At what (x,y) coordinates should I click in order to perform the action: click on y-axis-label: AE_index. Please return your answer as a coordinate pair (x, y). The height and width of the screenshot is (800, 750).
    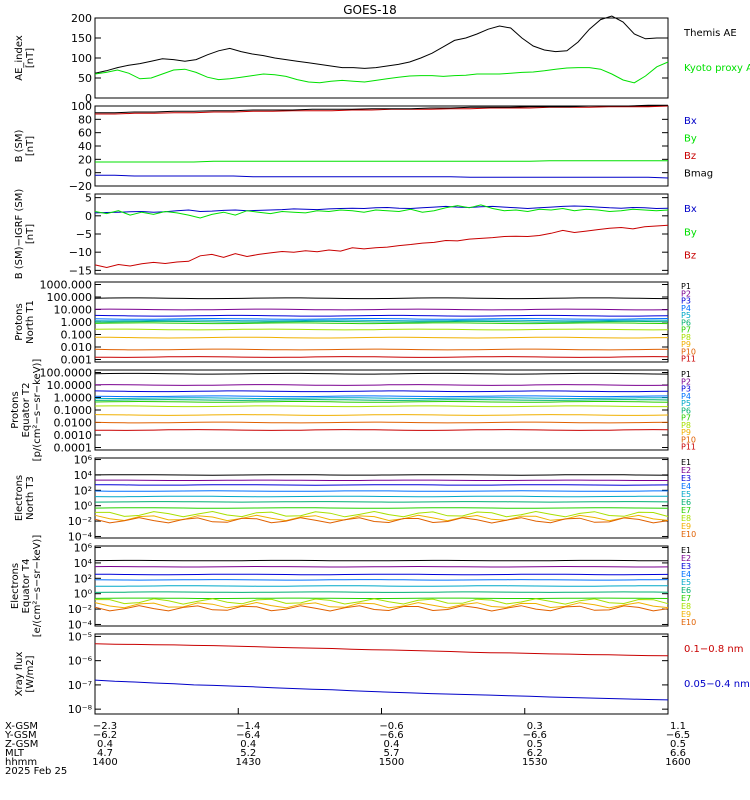
    Looking at the image, I should click on (19, 58).